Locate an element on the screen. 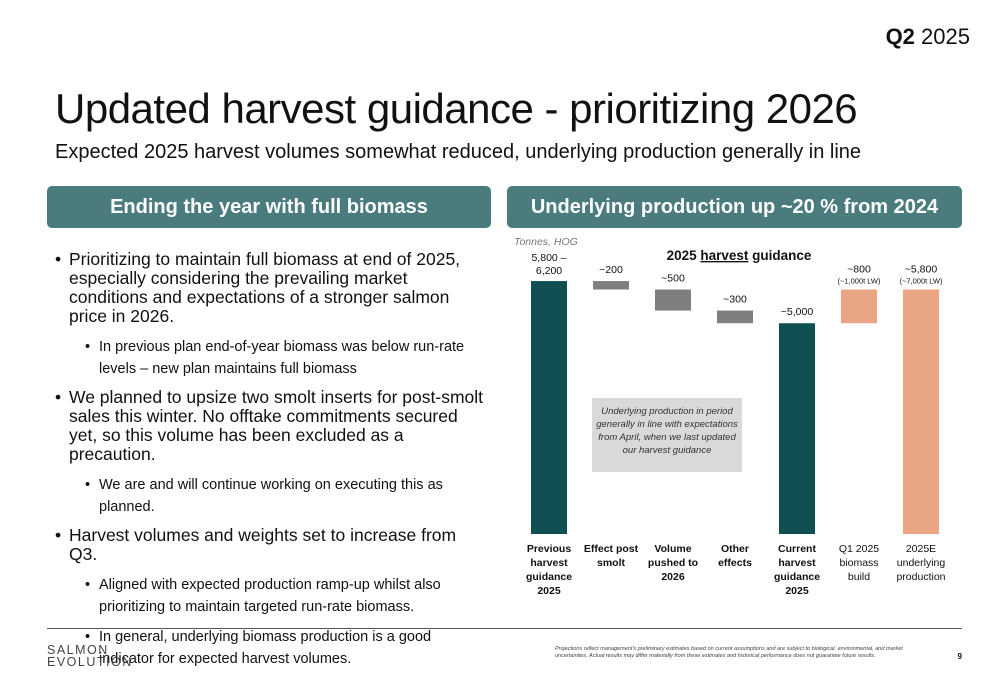 This screenshot has height=685, width=1000. chart-title: 2025 harvest guidance is located at coordinates (739, 255).